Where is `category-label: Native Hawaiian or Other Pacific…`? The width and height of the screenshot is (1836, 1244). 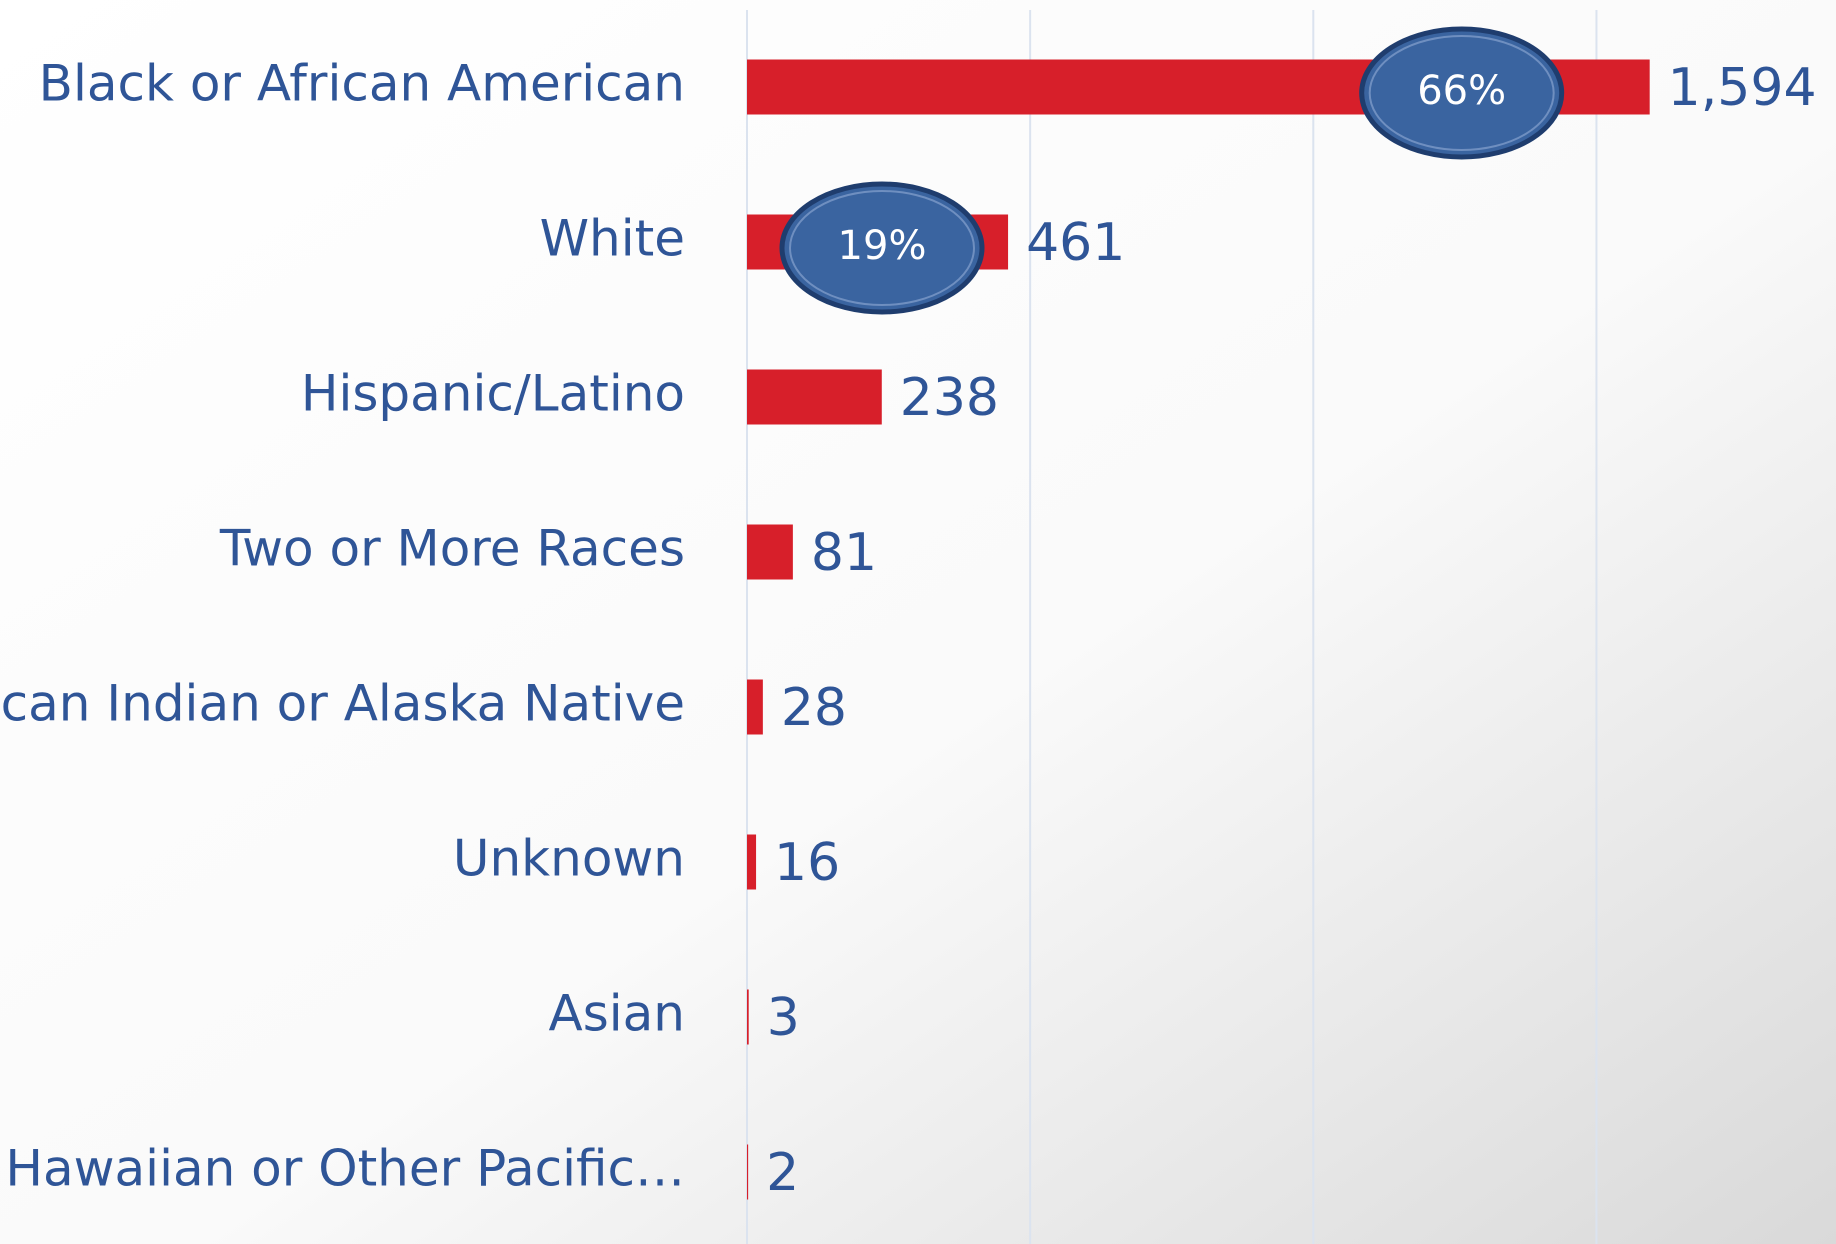
category-label: Native Hawaiian or Other Pacific… is located at coordinates (342, 1169).